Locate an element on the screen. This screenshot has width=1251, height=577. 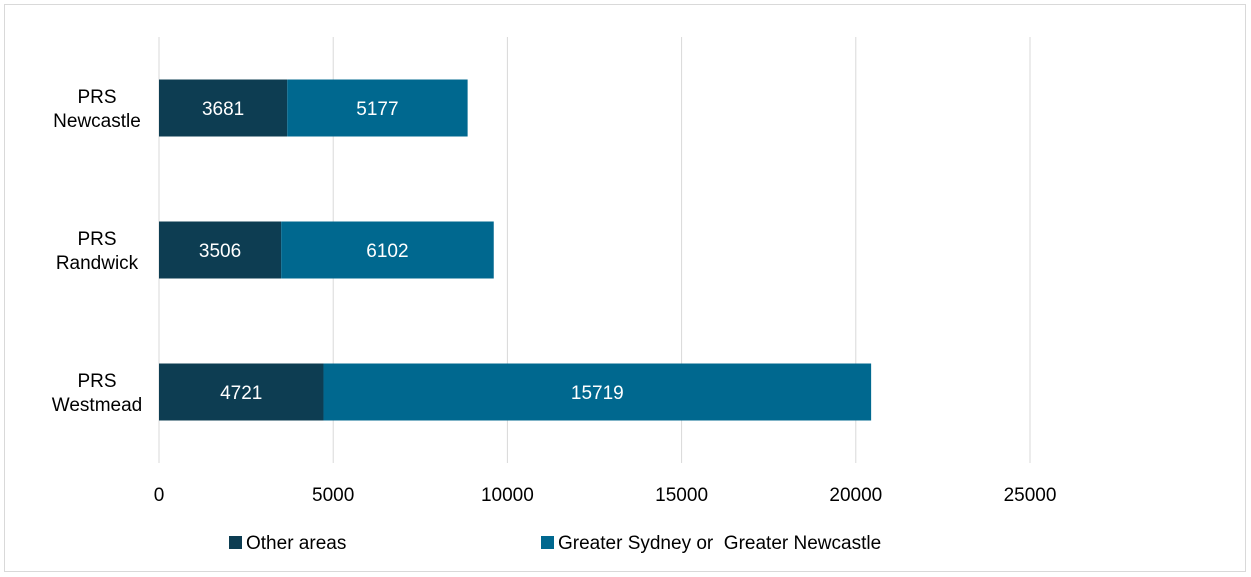
category-label: PRS Randwick is located at coordinates (97, 251).